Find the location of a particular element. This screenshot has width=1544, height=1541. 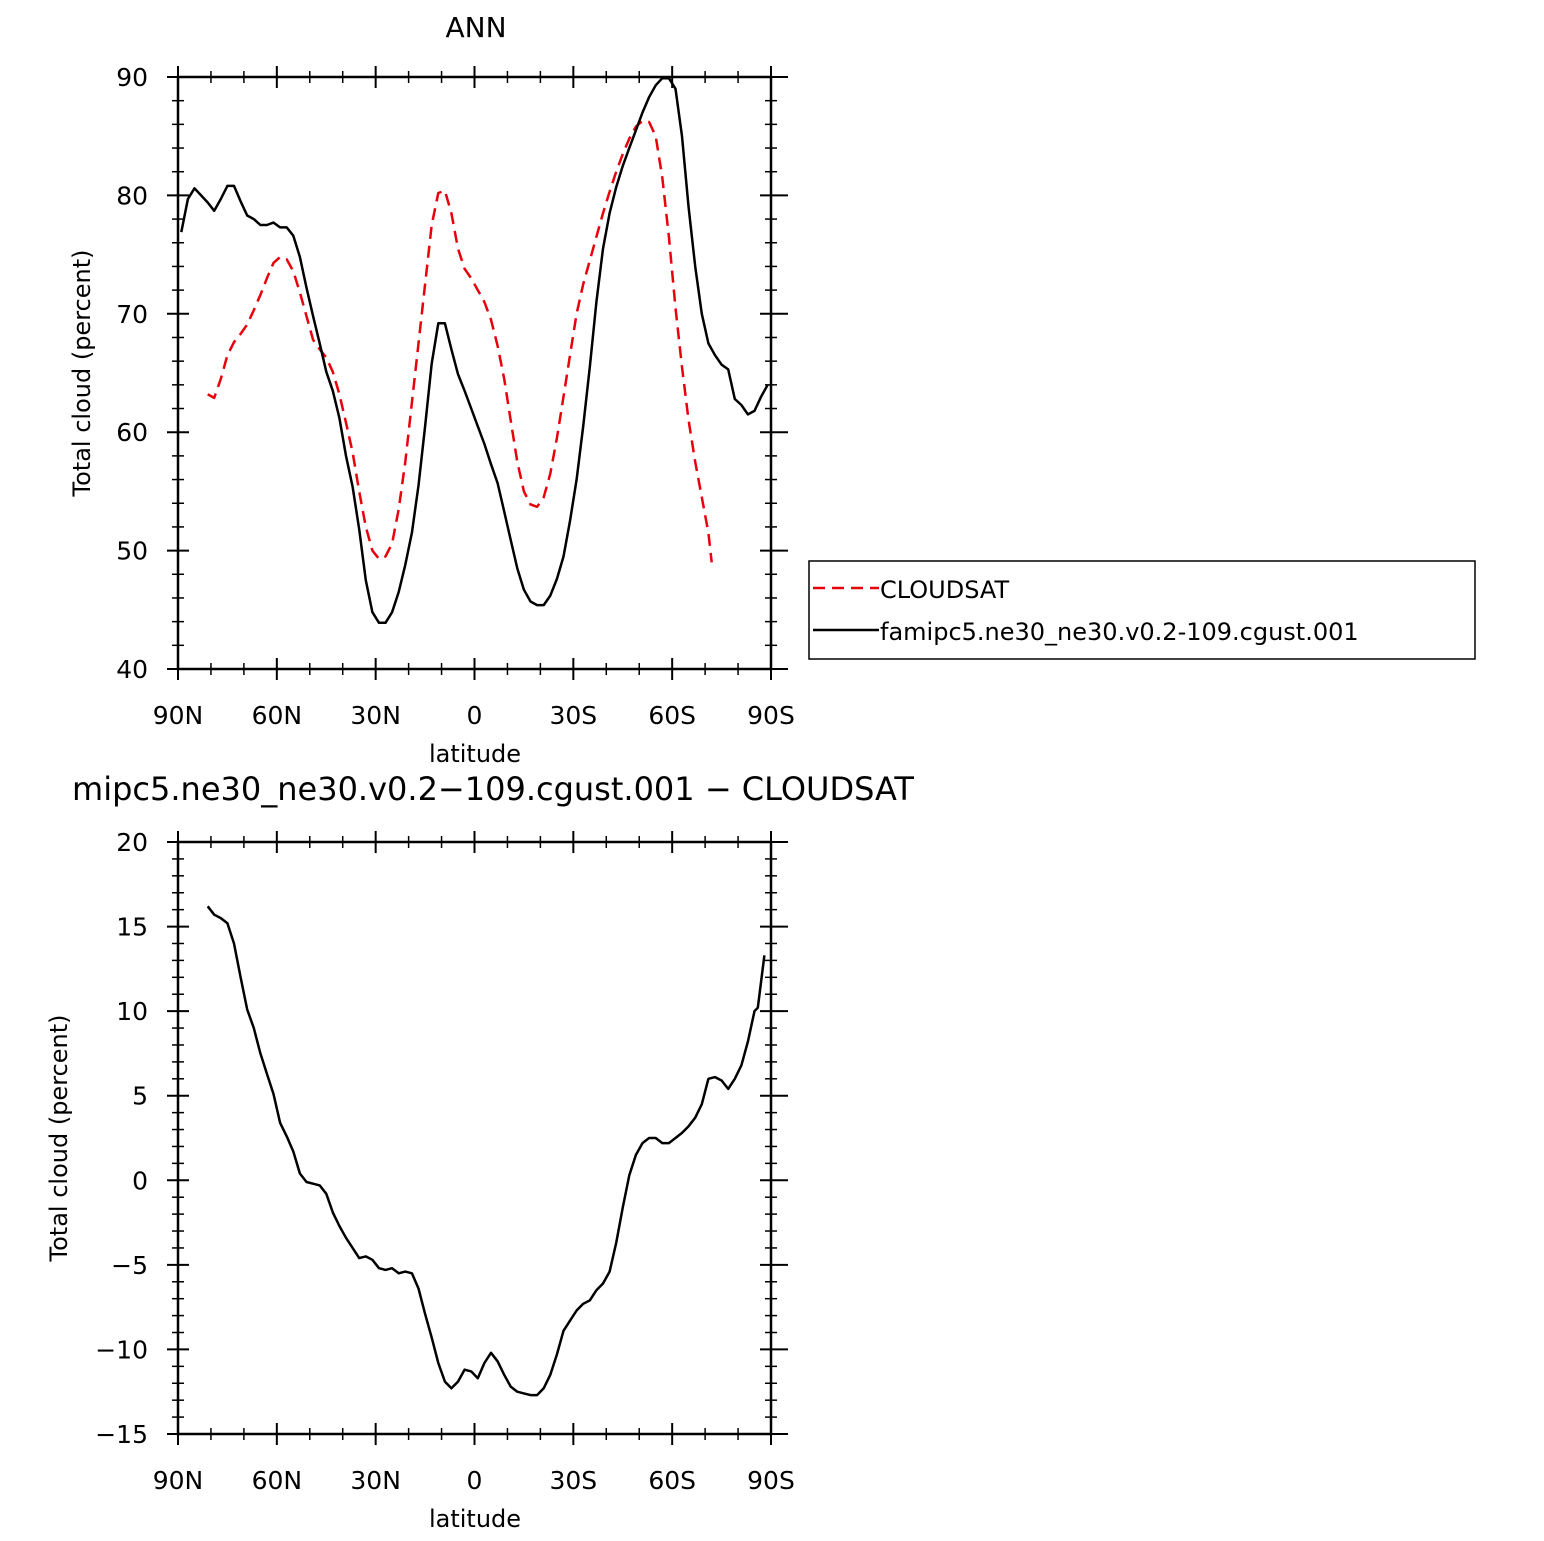

y-tick-label: 0 is located at coordinates (140, 1180).